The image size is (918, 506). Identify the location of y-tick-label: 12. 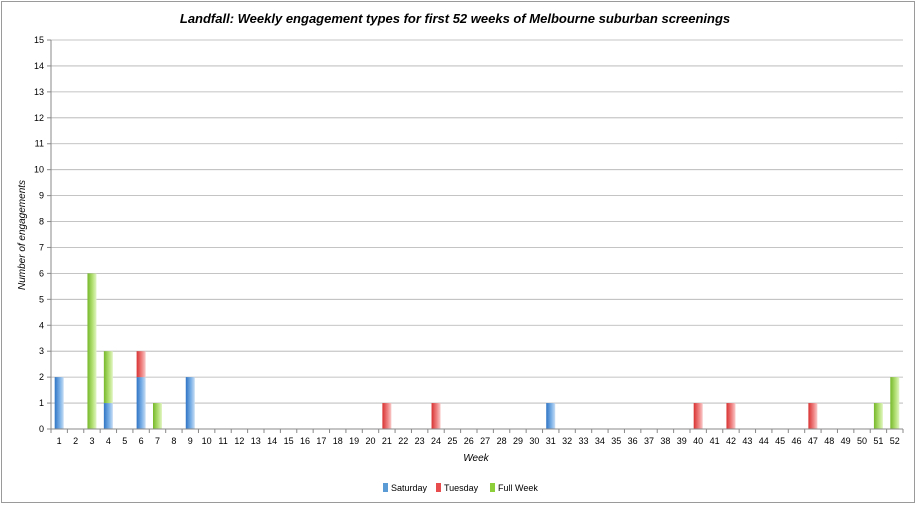
(39, 118).